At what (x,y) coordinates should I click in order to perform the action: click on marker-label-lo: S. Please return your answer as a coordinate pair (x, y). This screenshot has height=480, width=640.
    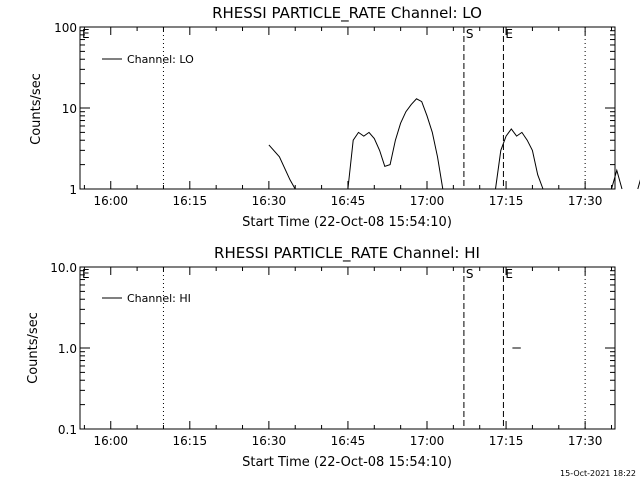
    Looking at the image, I should click on (470, 34).